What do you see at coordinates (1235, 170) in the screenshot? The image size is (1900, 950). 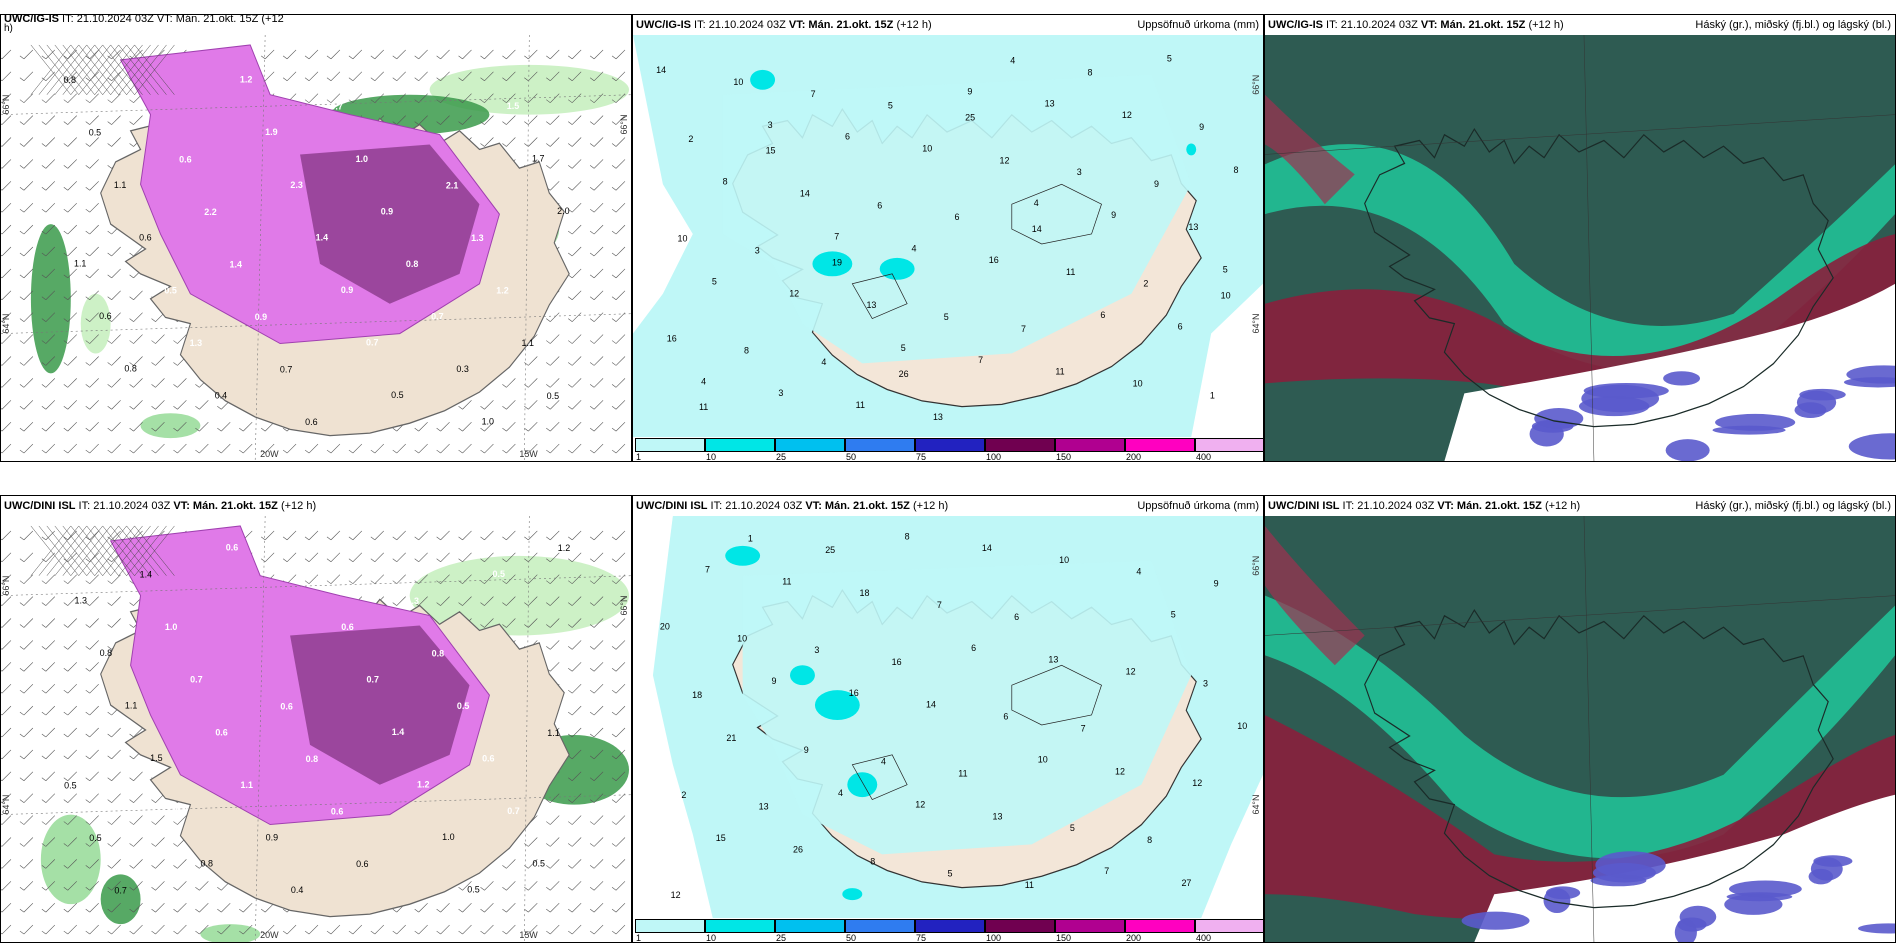 I see `precip-value-label: 8` at bounding box center [1235, 170].